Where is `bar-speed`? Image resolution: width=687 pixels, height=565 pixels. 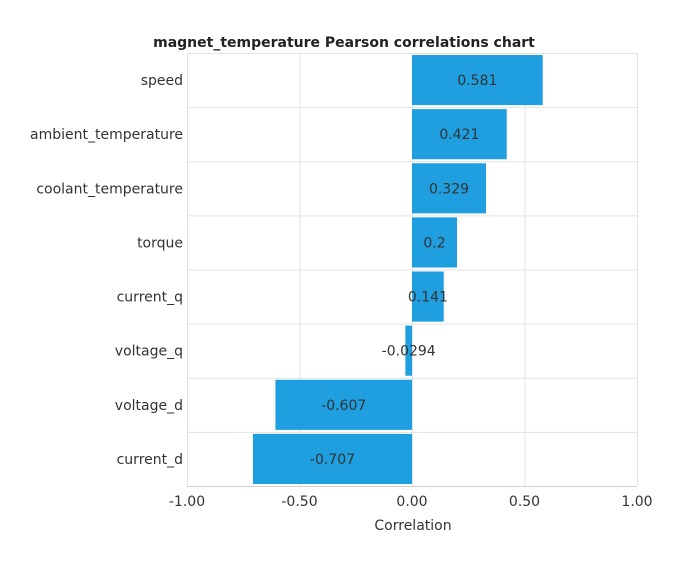 bar-speed is located at coordinates (477, 80).